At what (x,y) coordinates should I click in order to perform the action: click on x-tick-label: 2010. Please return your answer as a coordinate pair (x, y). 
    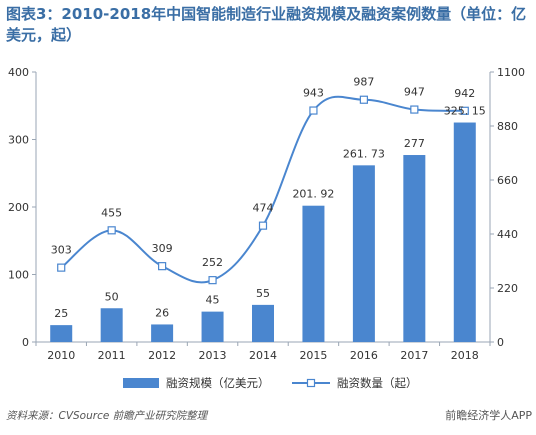
    Looking at the image, I should click on (61, 355).